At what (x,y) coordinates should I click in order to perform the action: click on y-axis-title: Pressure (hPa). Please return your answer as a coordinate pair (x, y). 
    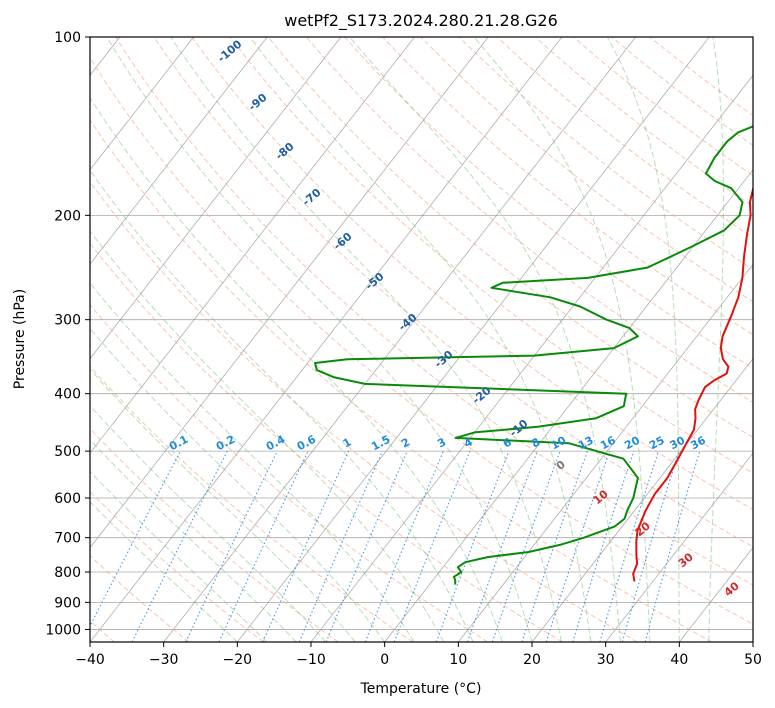
    Looking at the image, I should click on (20, 339).